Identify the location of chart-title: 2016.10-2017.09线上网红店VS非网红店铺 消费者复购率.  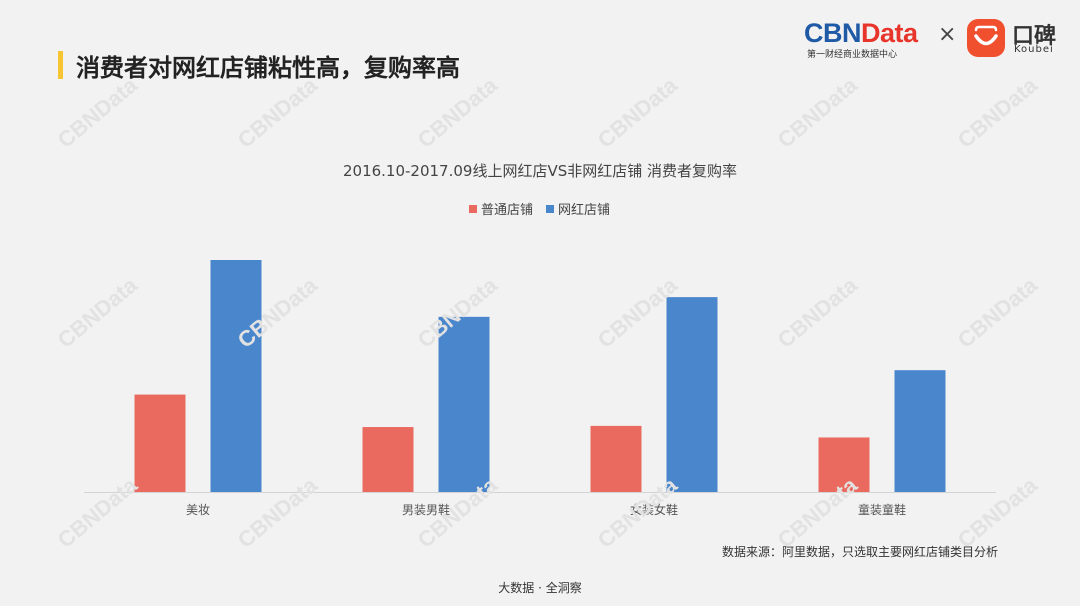
(540, 171).